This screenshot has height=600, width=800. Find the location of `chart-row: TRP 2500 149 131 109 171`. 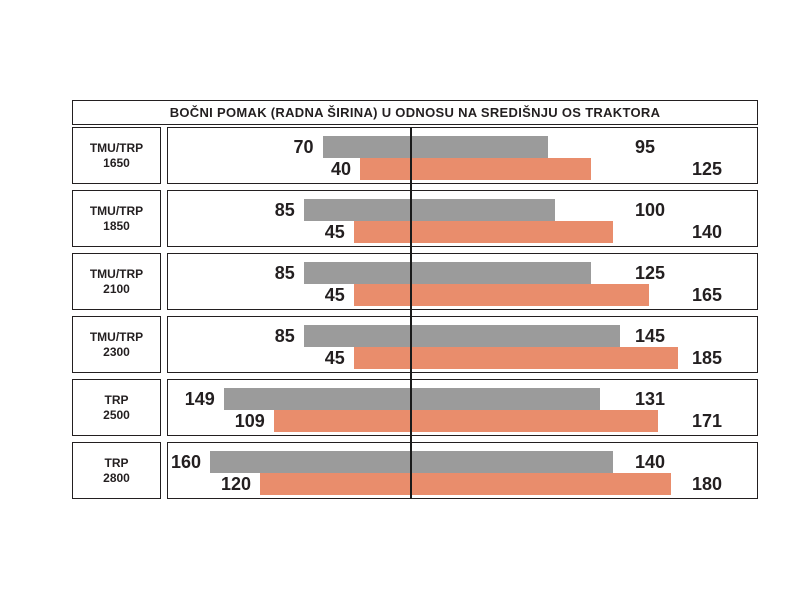

chart-row: TRP 2500 149 131 109 171 is located at coordinates (415, 407).